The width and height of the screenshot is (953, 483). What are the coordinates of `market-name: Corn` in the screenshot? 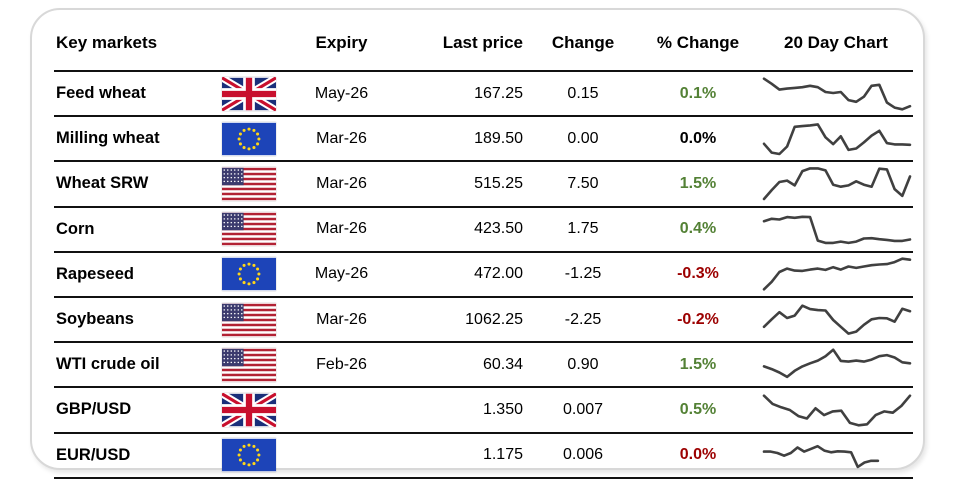 It's located at (75, 228).